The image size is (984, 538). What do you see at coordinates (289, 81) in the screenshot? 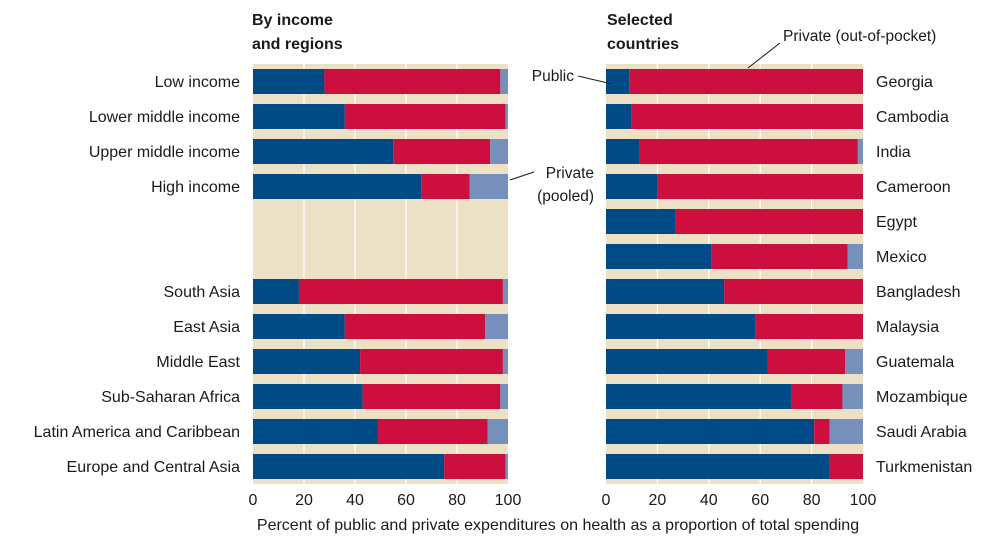
I see `left-bar-low-income-public` at bounding box center [289, 81].